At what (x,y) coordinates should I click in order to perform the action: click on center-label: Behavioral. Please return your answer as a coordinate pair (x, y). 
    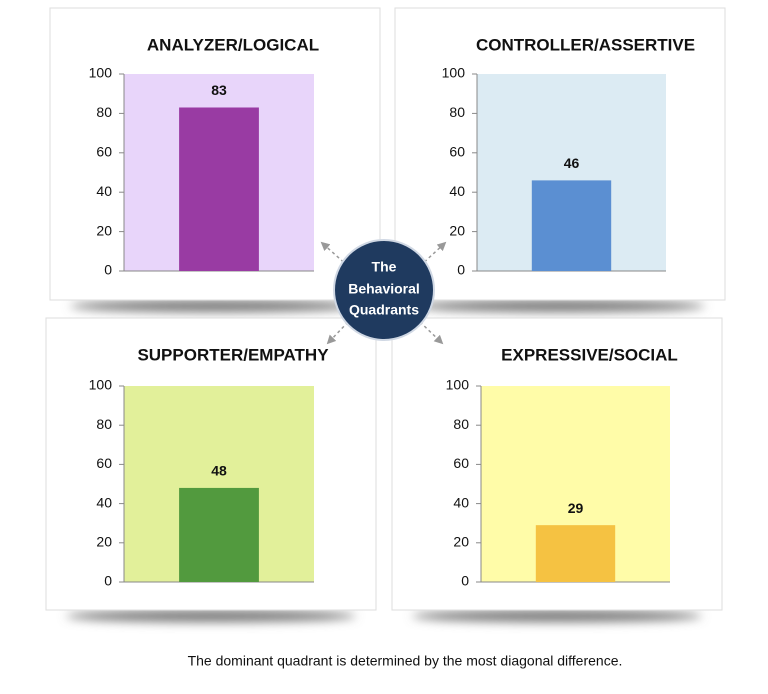
    Looking at the image, I should click on (384, 289).